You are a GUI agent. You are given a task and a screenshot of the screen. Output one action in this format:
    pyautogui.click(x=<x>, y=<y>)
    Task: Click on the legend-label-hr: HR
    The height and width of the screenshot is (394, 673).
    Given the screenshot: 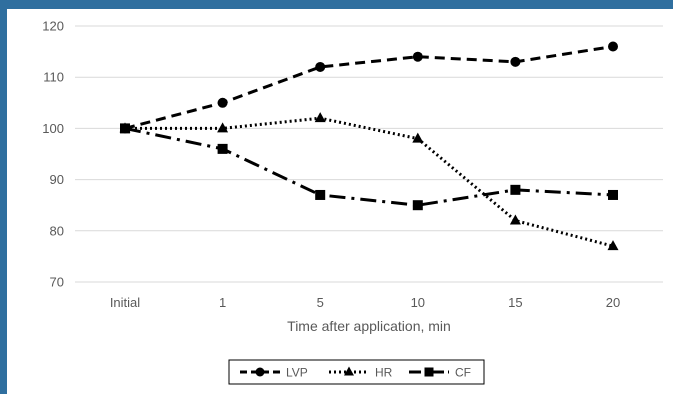 What is the action you would take?
    pyautogui.click(x=384, y=373)
    